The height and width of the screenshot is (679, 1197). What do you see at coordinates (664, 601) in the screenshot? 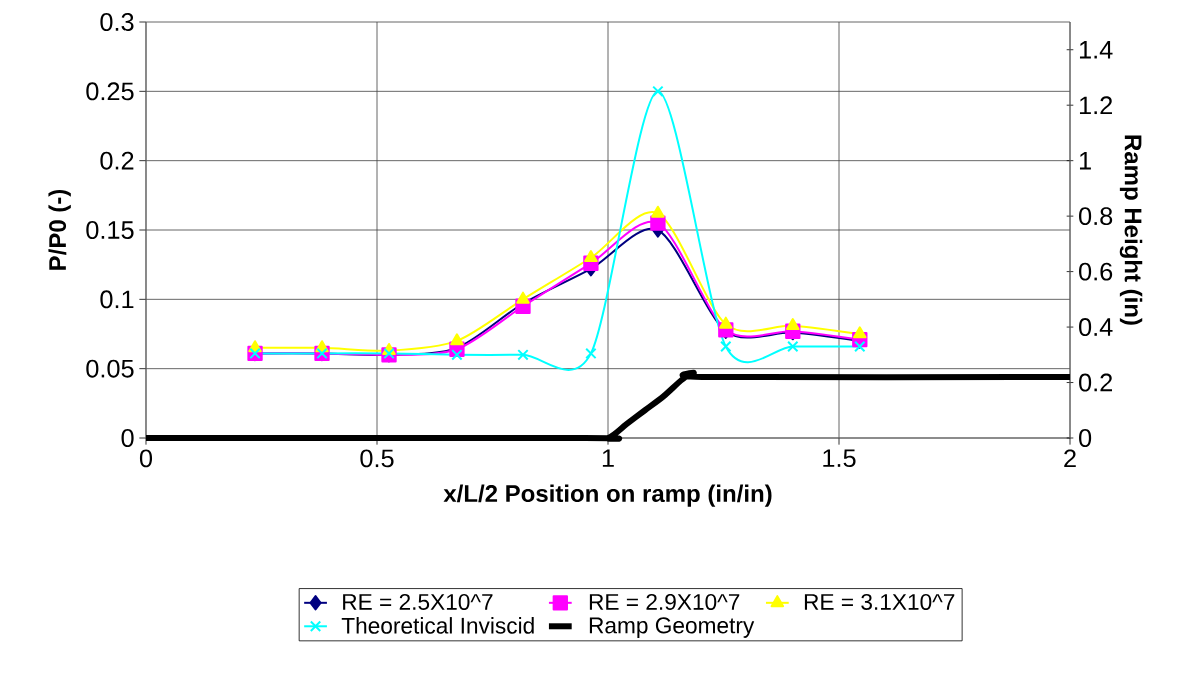
I see `legend-label: RE = 2.9X10^7` at bounding box center [664, 601].